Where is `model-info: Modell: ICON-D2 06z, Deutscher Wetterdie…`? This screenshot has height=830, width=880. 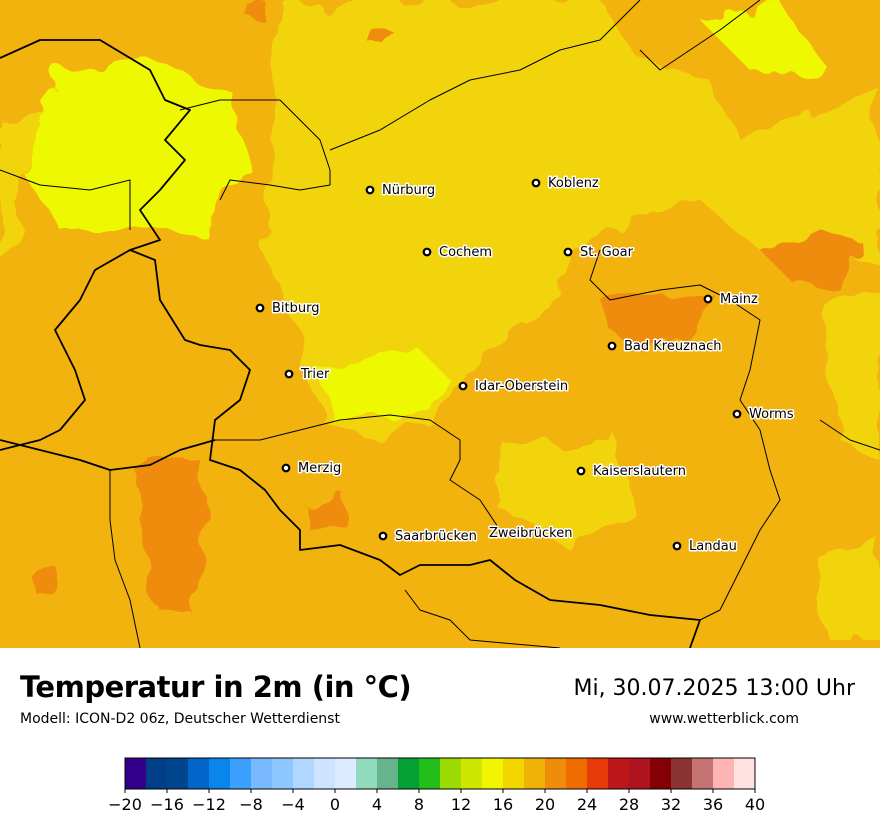 model-info: Modell: ICON-D2 06z, Deutscher Wetterdie… is located at coordinates (180, 719).